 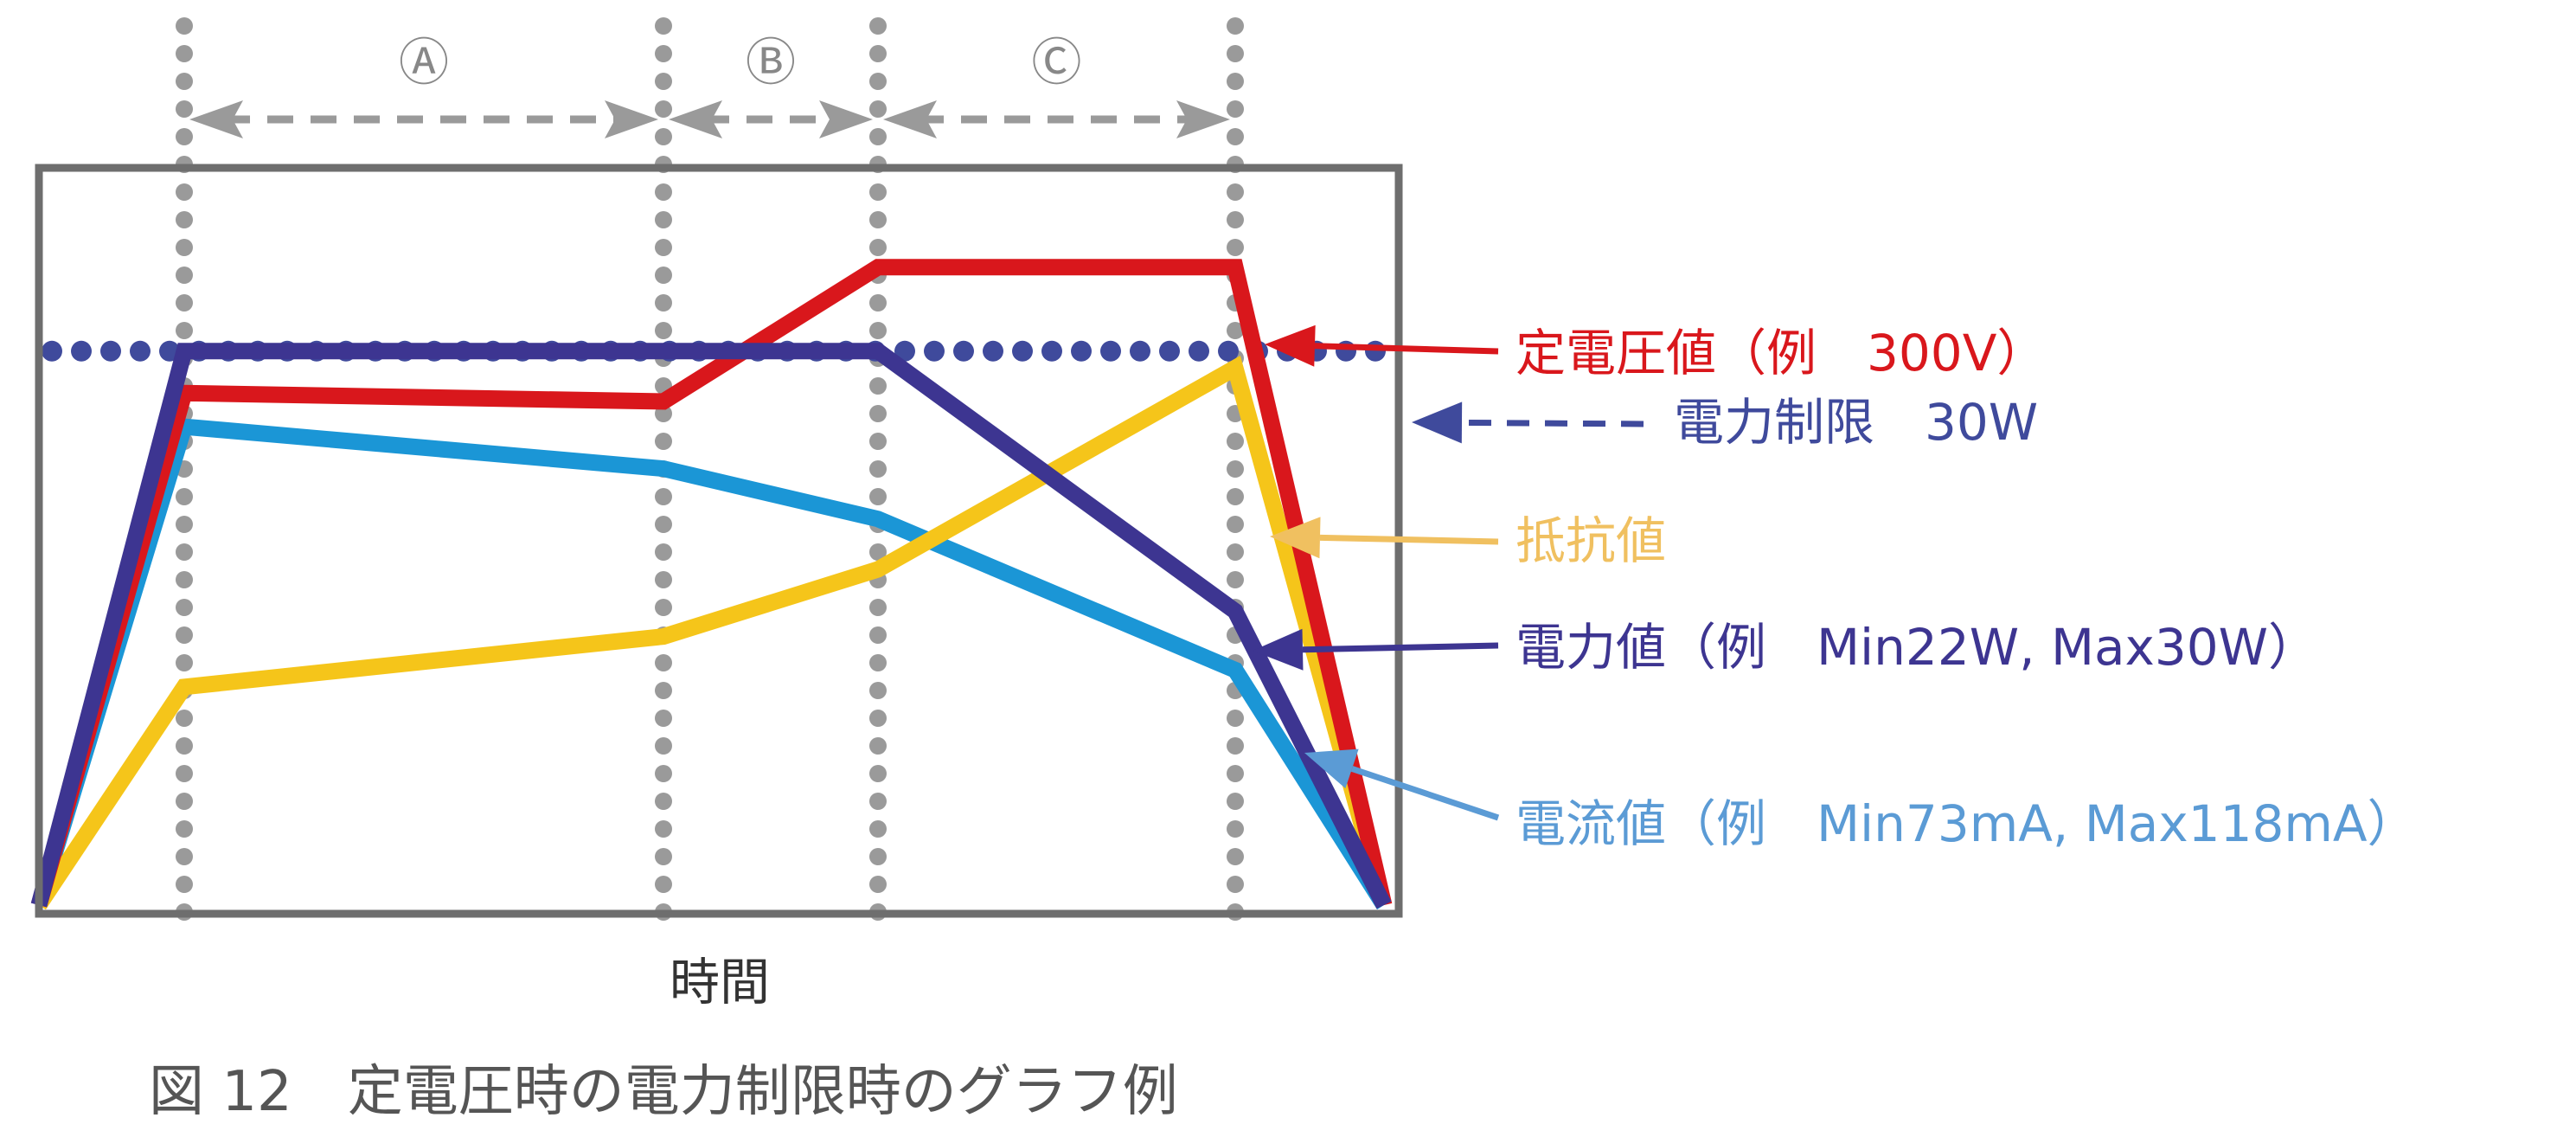 I want to click on arrow-power-shaft, so click(x=1400, y=647).